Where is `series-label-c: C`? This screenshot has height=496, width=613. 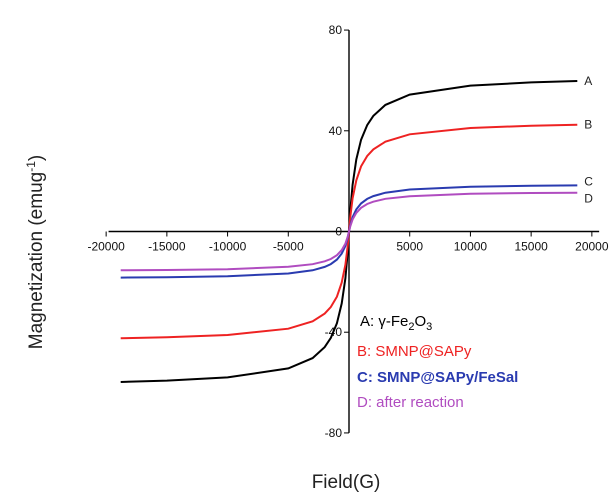 series-label-c: C is located at coordinates (588, 181).